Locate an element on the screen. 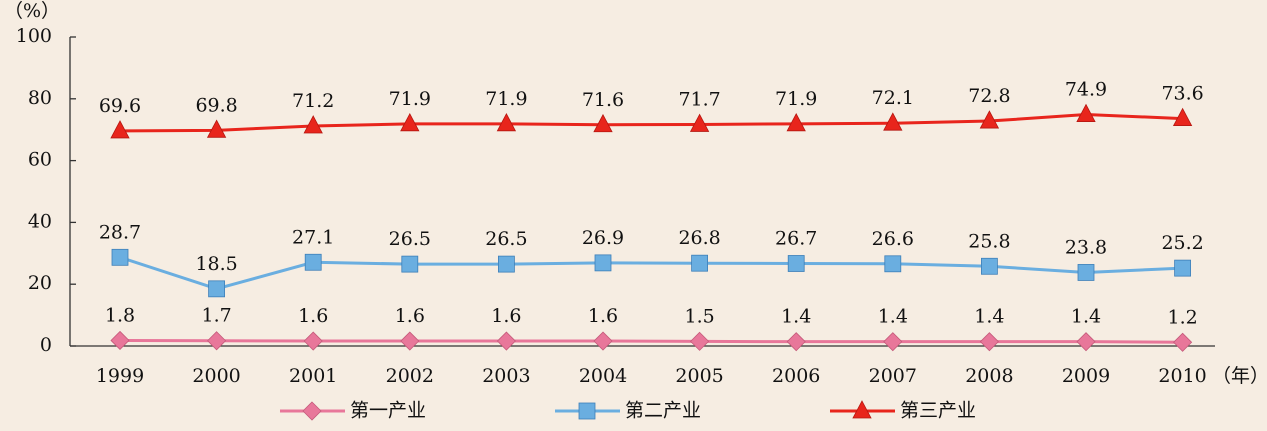  data-label: 72.1 is located at coordinates (893, 98).